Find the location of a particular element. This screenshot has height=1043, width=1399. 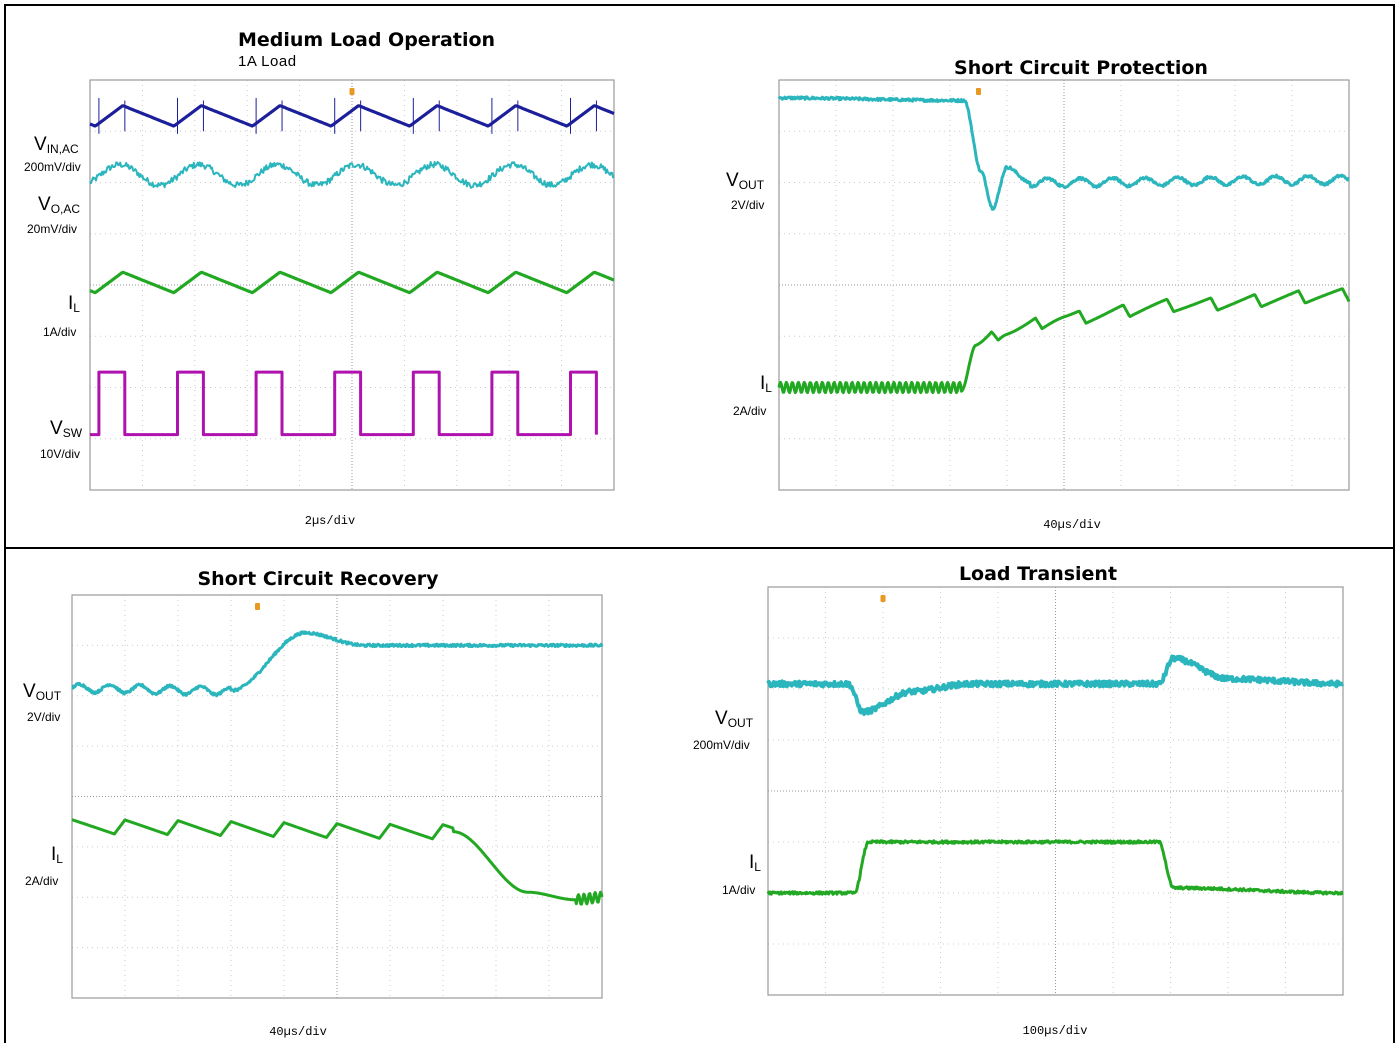

channel-scale: 10V/div is located at coordinates (60, 454).